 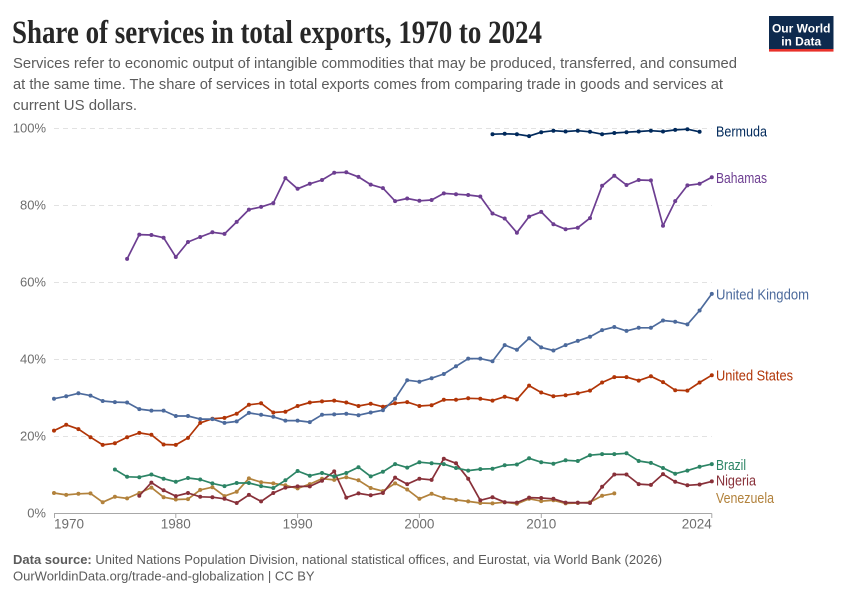 What do you see at coordinates (36, 513) in the screenshot?
I see `svg-text: 0%` at bounding box center [36, 513].